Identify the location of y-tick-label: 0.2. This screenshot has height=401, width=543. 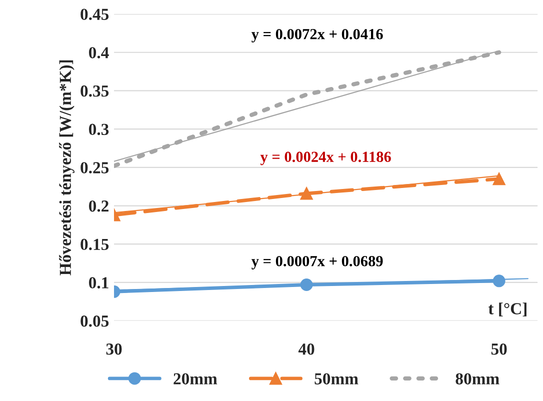
(98, 206).